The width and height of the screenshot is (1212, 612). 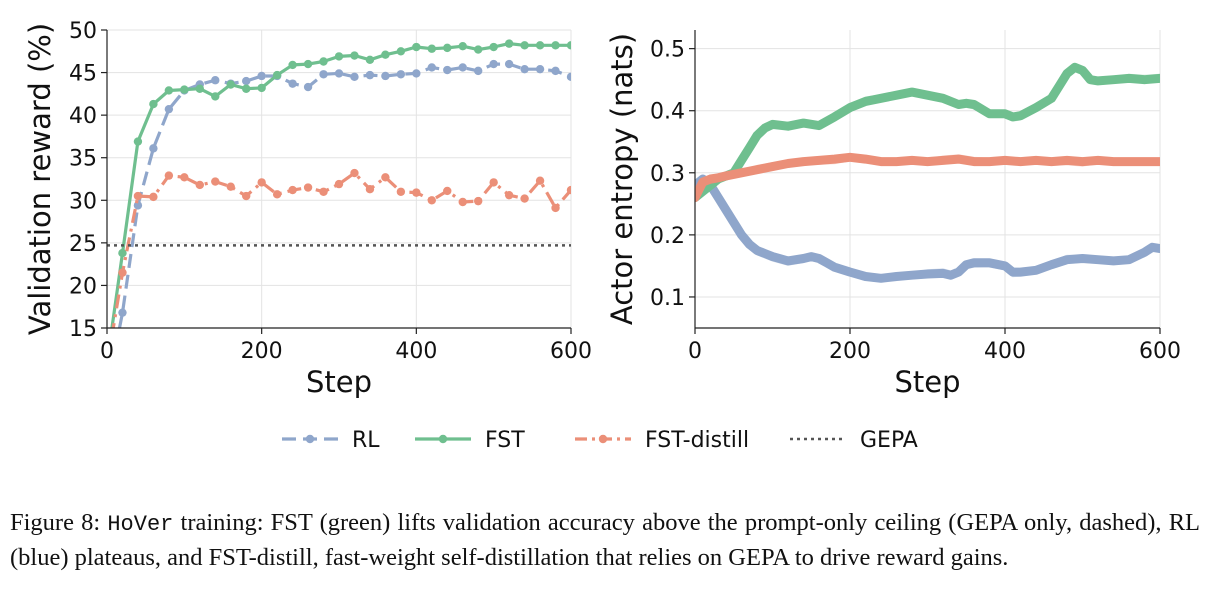 I want to click on y-tick-label: 40, so click(x=83, y=116).